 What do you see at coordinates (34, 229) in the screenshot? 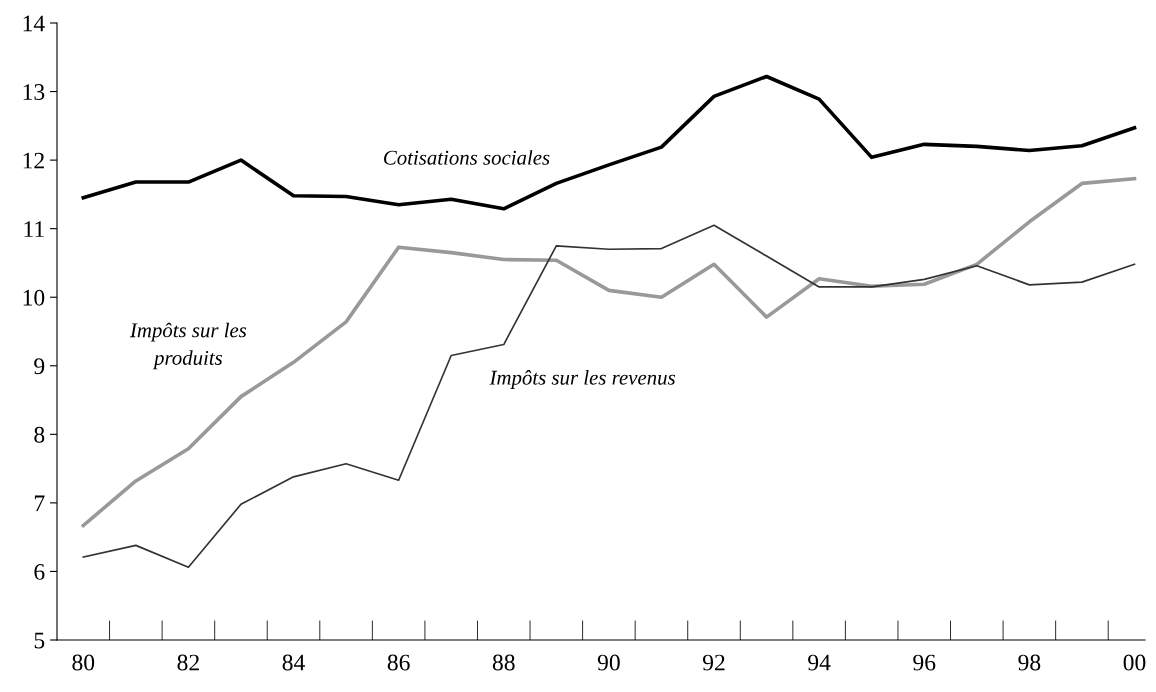
I see `y-tick-label: 11` at bounding box center [34, 229].